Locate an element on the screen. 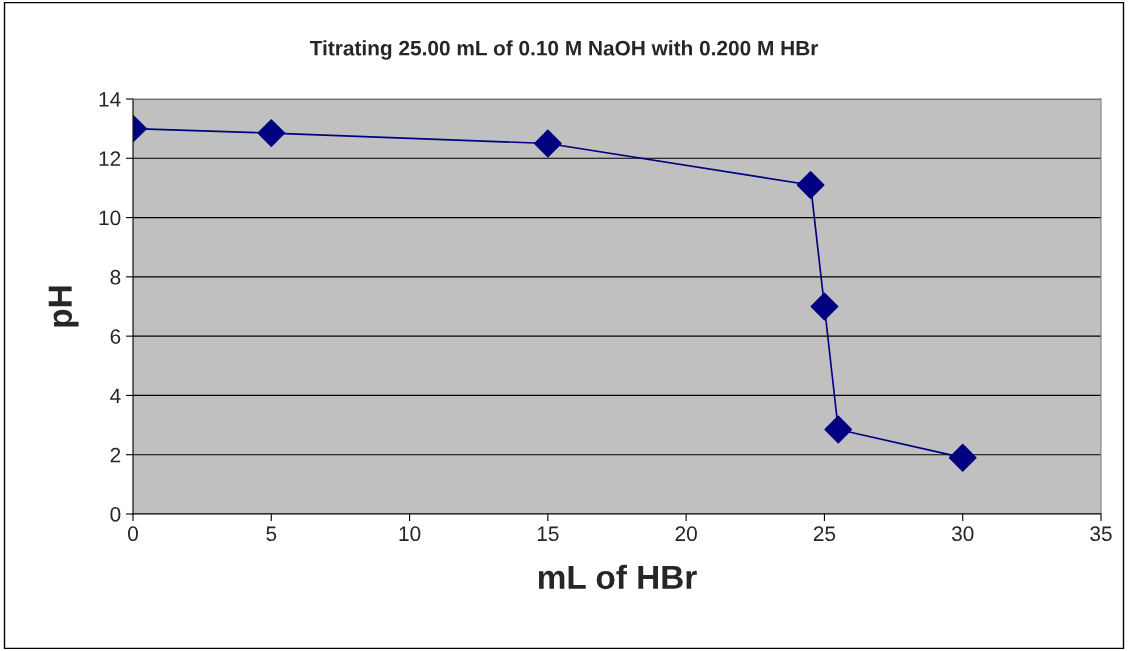  x-tick-label: 25 is located at coordinates (824, 534).